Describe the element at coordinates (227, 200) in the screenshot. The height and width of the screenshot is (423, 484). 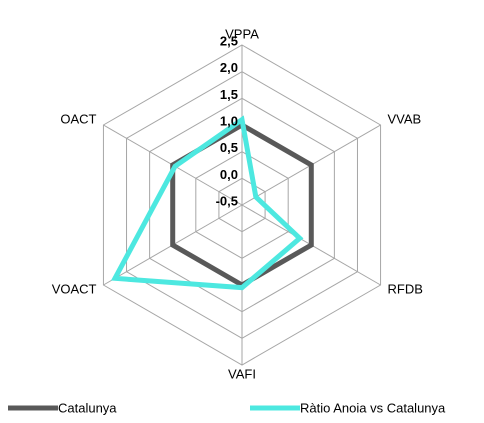
I see `r-tick-label: -0,5` at that location.